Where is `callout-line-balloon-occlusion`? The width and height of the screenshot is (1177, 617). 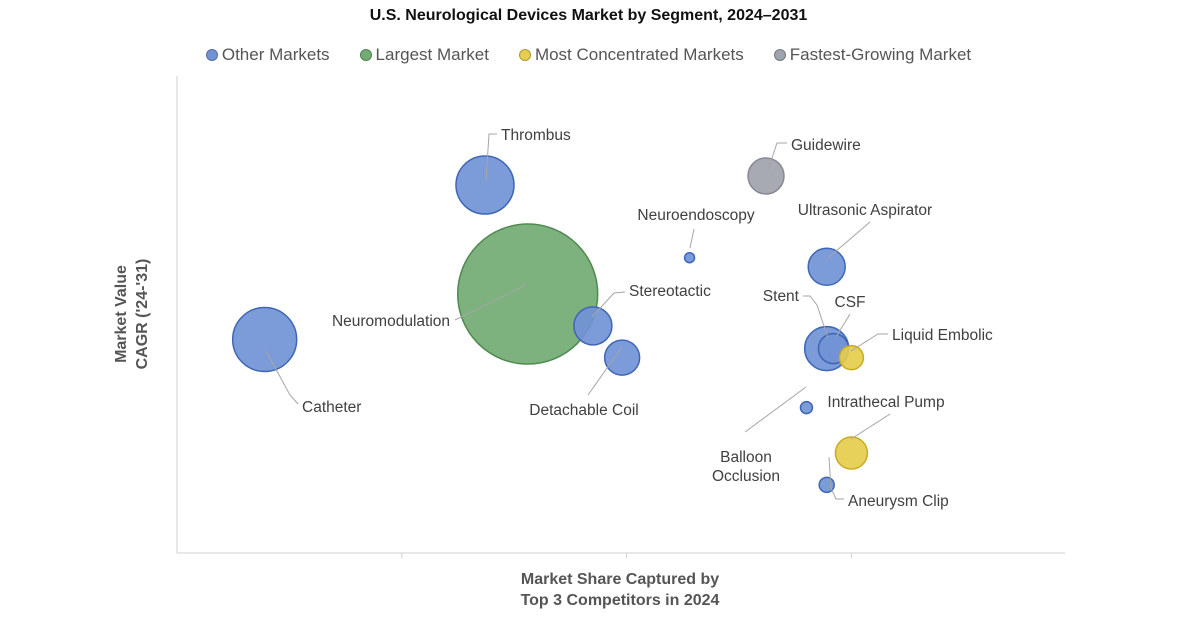 callout-line-balloon-occlusion is located at coordinates (775, 409).